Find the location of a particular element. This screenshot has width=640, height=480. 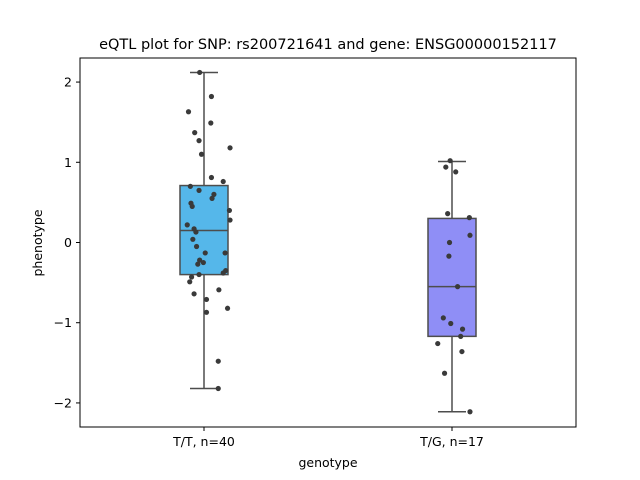

box-iqr is located at coordinates (452, 277).